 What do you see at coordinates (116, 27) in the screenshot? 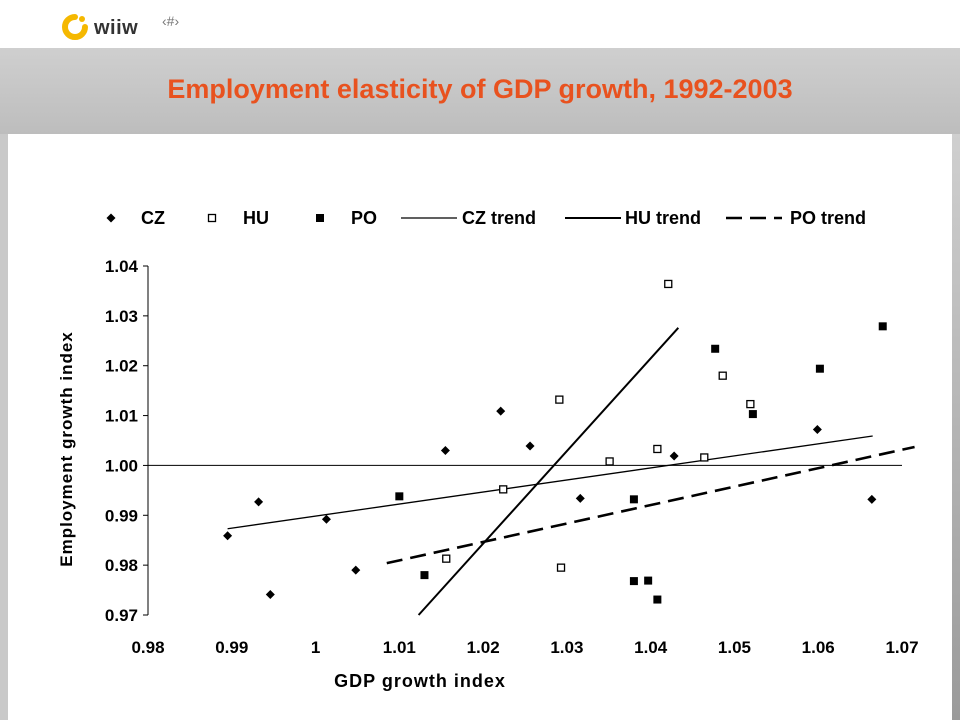
I see `logo-text: wiiw` at bounding box center [116, 27].